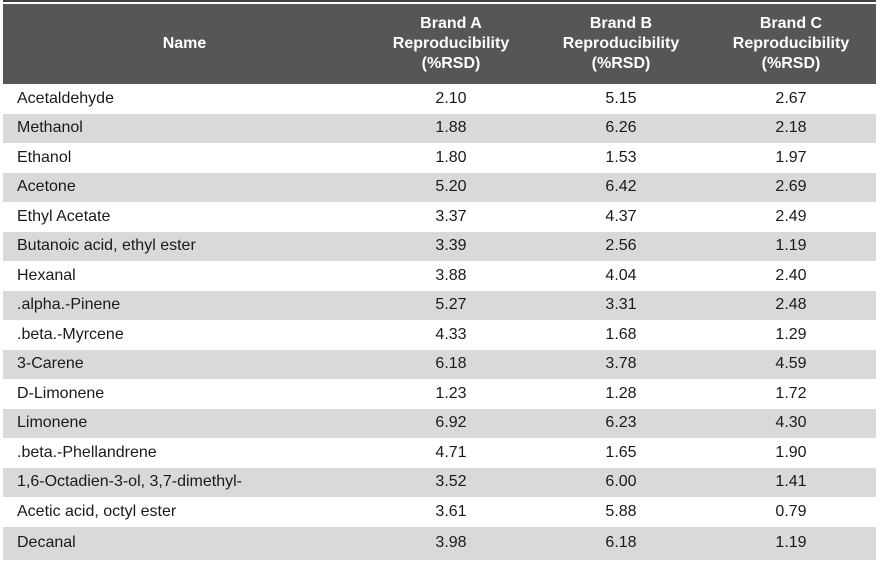  What do you see at coordinates (46, 275) in the screenshot?
I see `row-name-cell: Hexanal` at bounding box center [46, 275].